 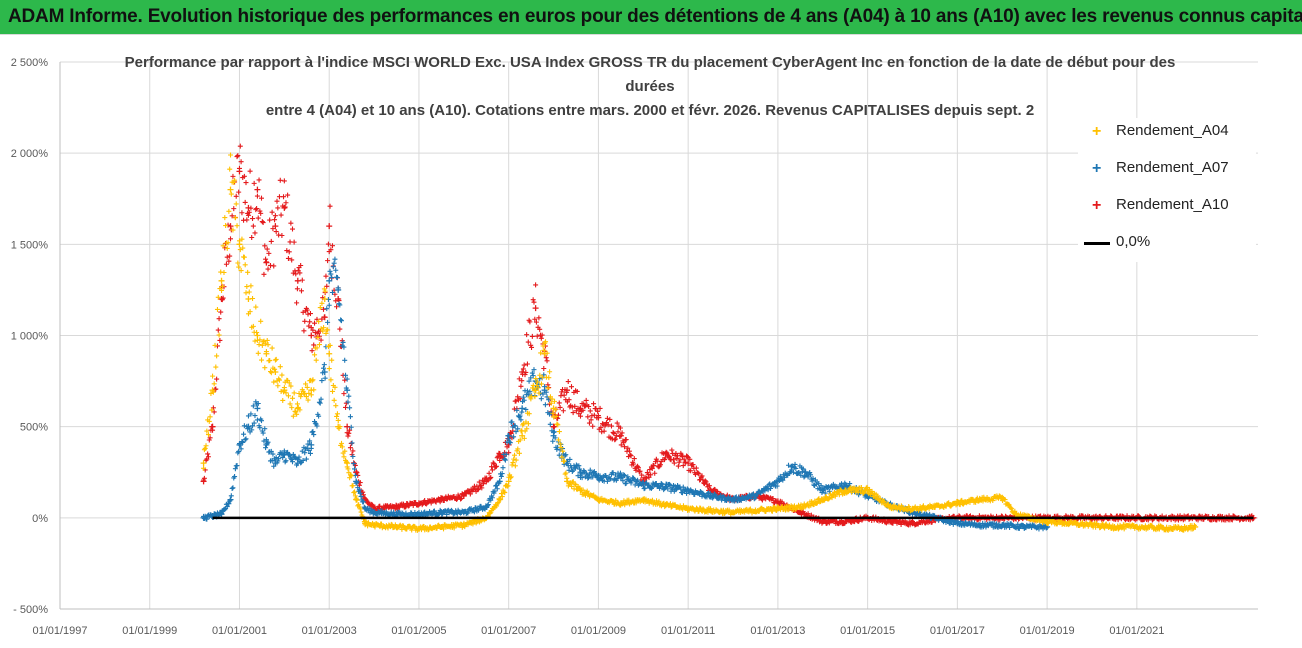 I want to click on legend-marker-a07: +, so click(x=1097, y=168).